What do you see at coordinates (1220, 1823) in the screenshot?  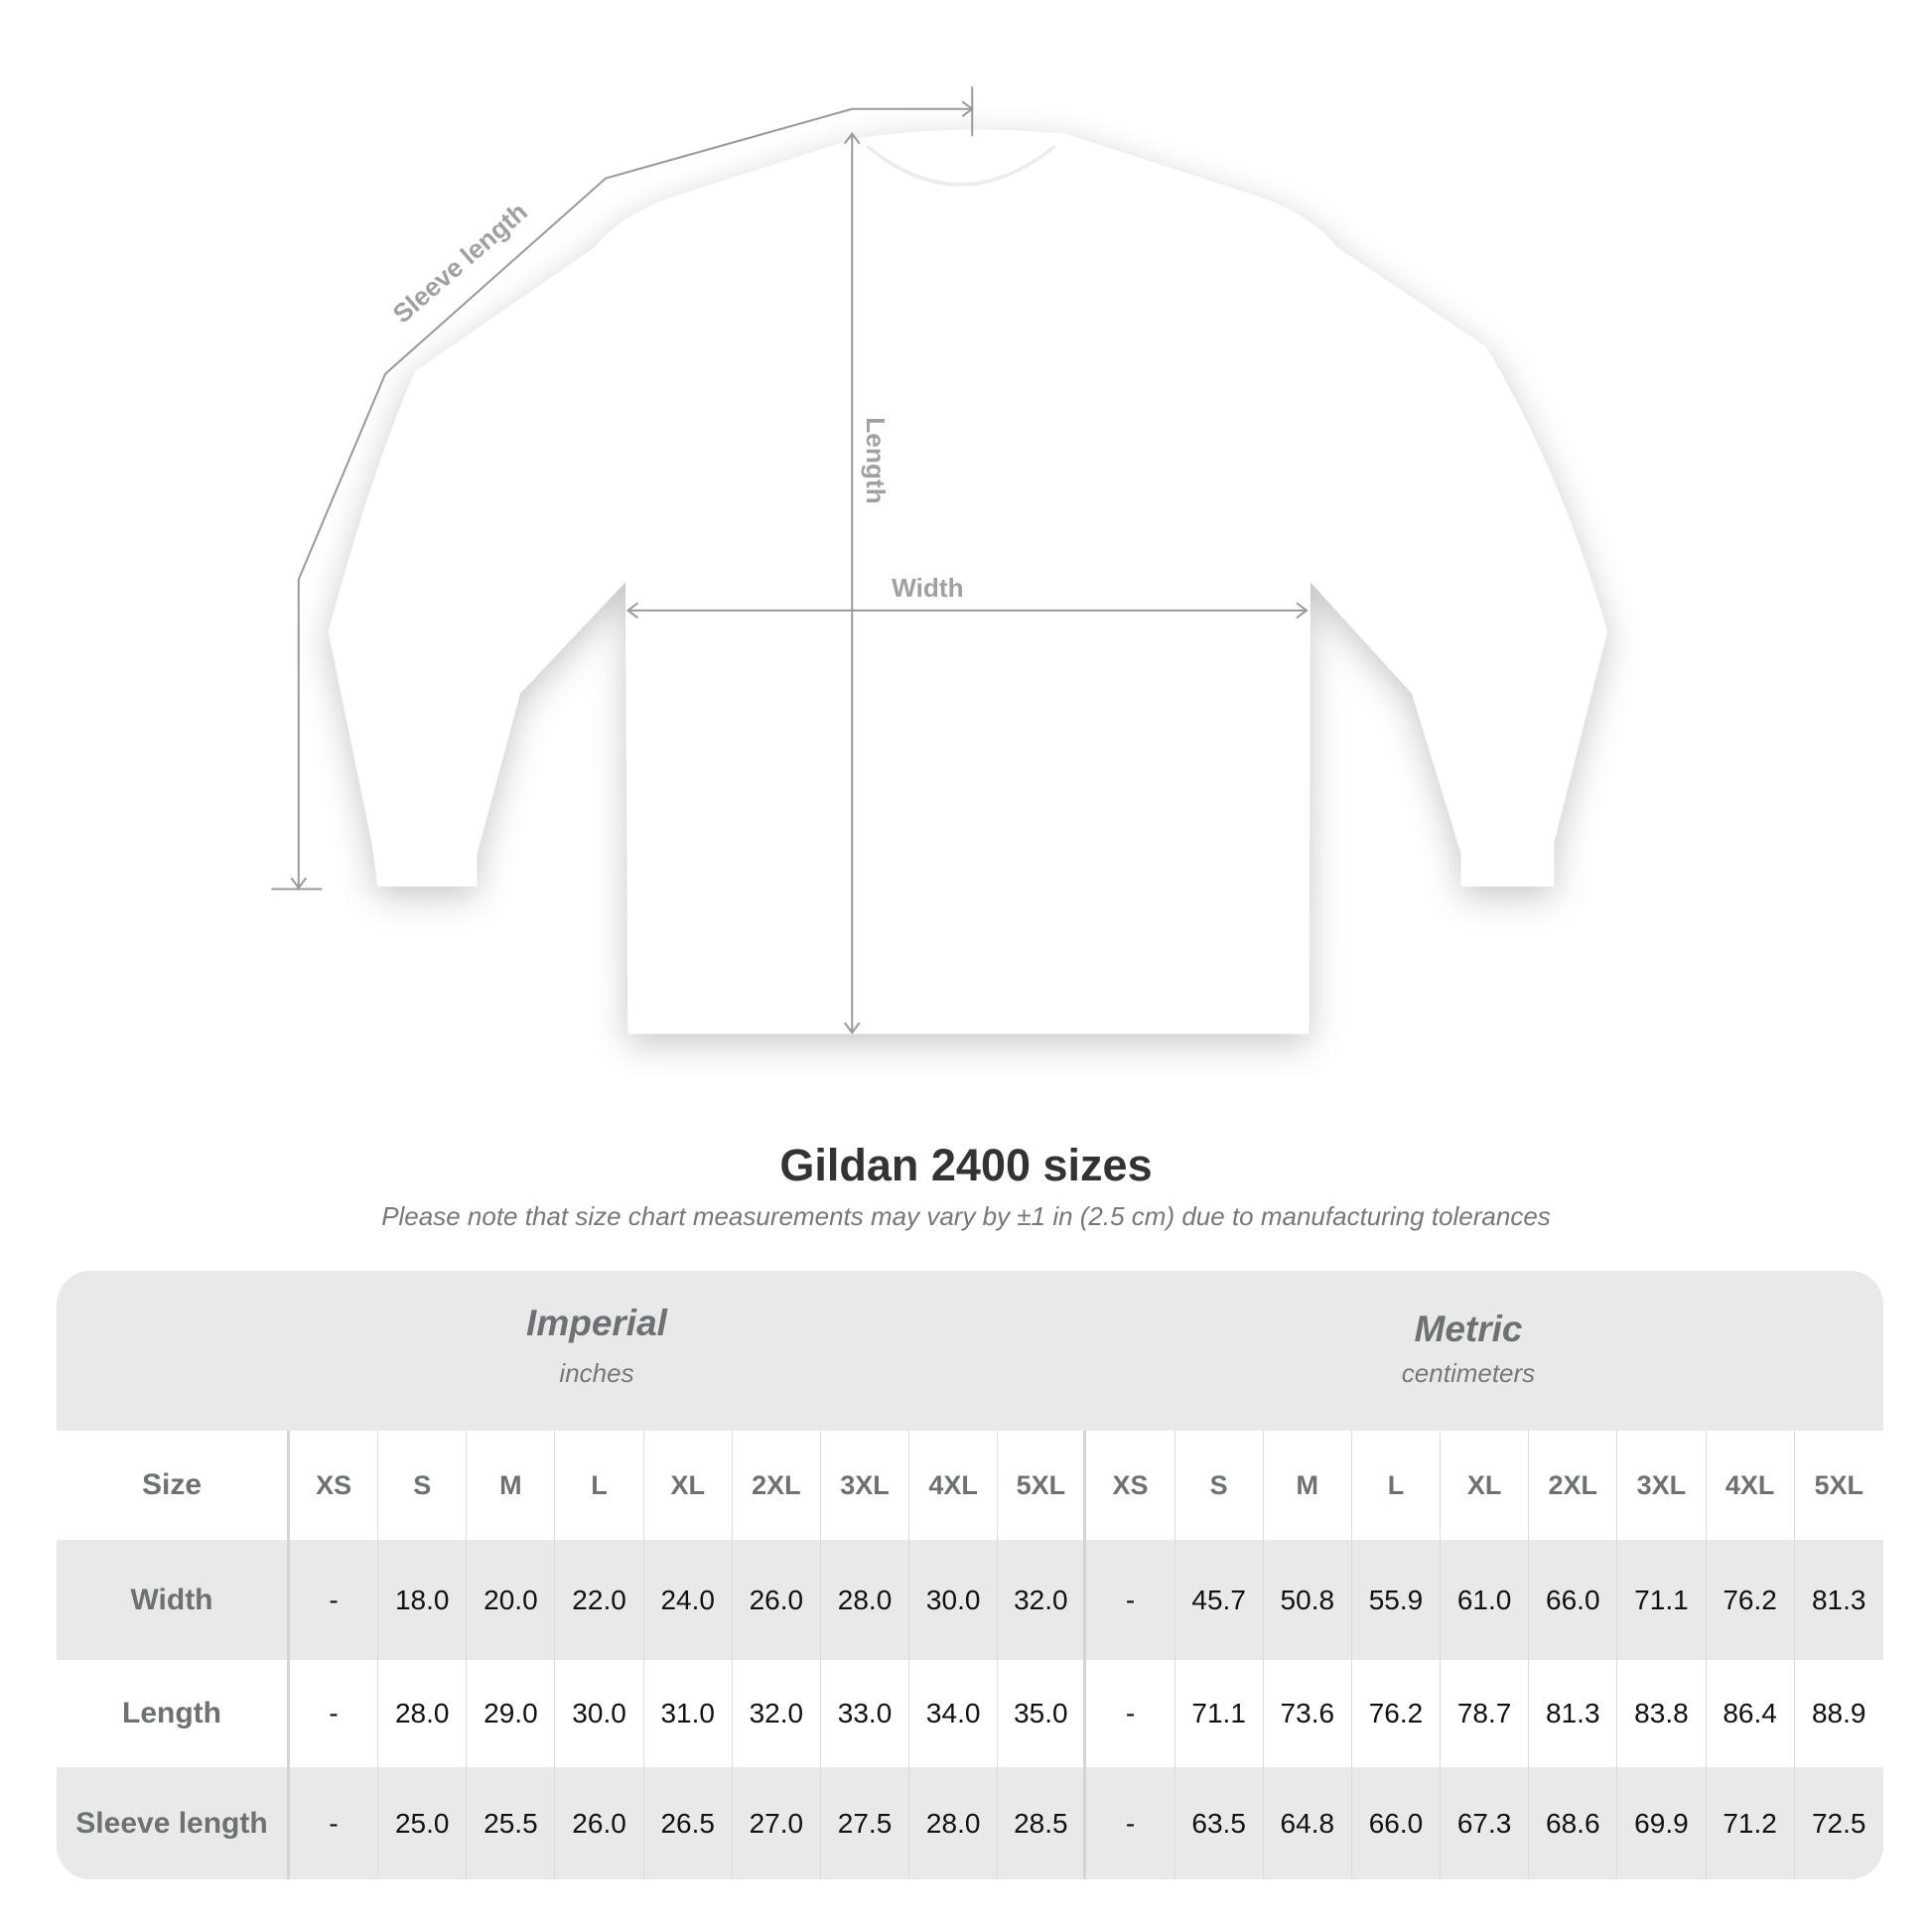 I see `table-cell: 63.5` at bounding box center [1220, 1823].